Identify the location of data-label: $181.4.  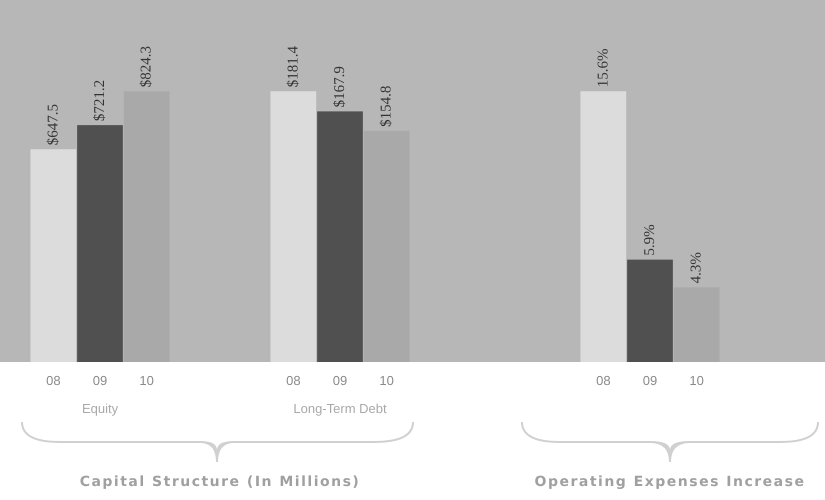
(293, 66).